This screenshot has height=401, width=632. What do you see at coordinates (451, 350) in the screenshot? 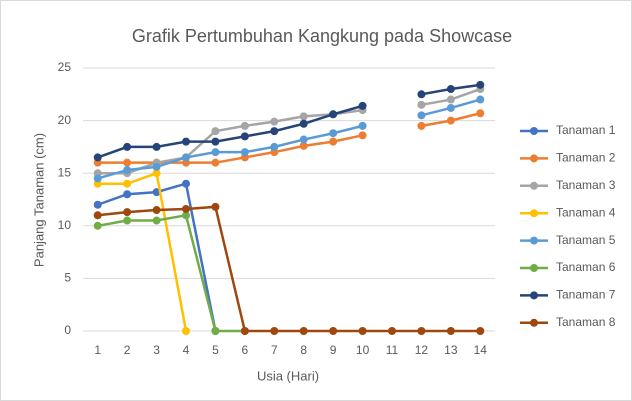
I see `x-tick-label: 13` at bounding box center [451, 350].